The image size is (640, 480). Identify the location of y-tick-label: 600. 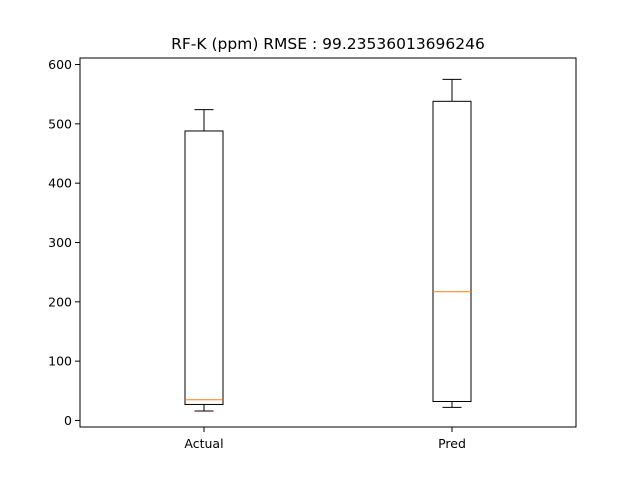
(60, 64).